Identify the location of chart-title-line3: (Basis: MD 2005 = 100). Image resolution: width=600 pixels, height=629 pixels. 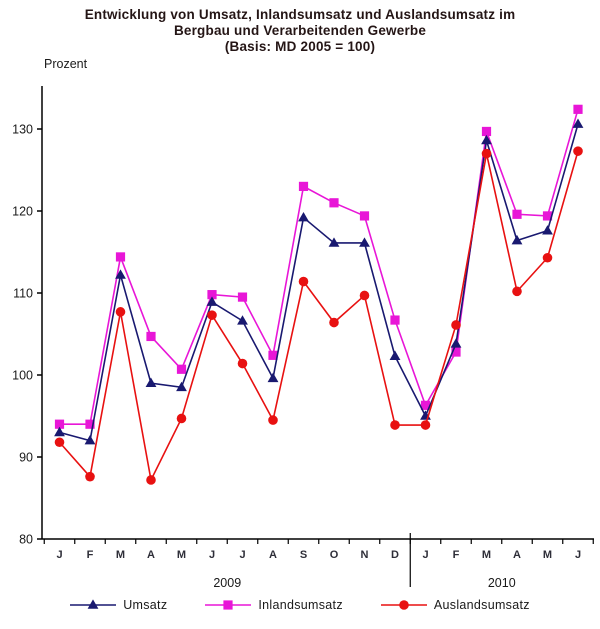
(300, 46).